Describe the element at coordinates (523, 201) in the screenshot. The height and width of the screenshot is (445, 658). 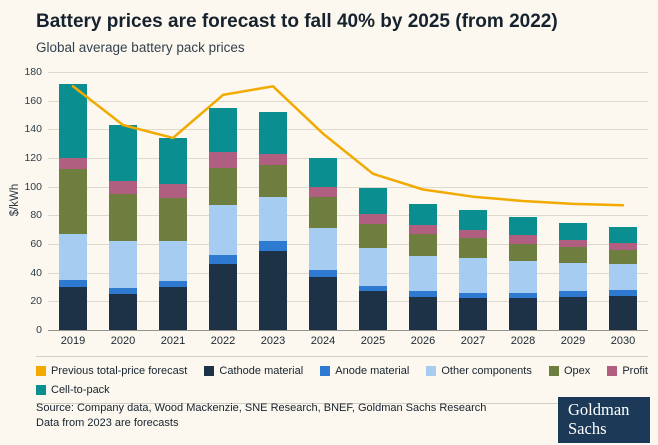
I see `bar-column-2028` at that location.